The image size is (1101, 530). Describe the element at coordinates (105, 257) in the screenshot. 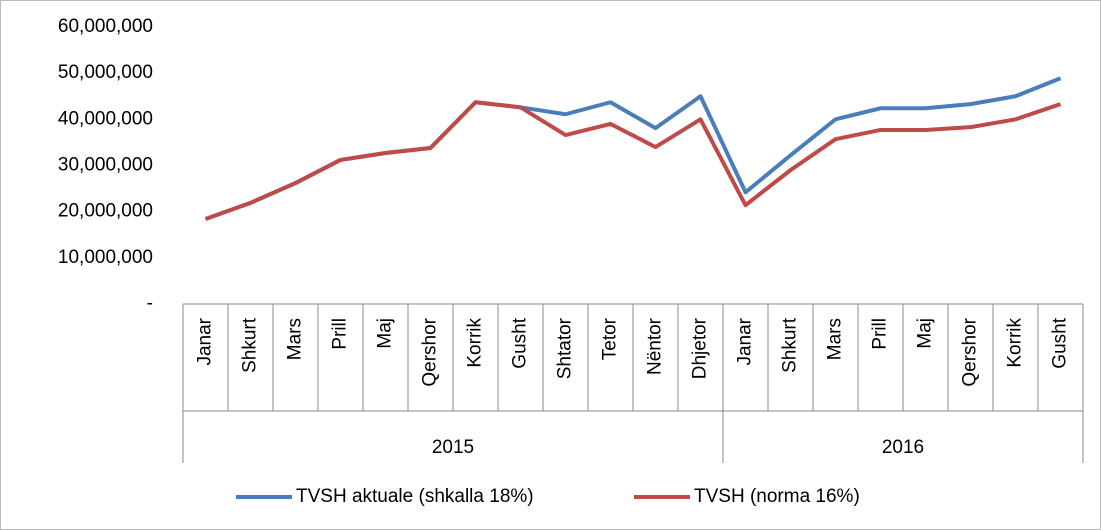

I see `y-tick-label: 10,000,000` at that location.